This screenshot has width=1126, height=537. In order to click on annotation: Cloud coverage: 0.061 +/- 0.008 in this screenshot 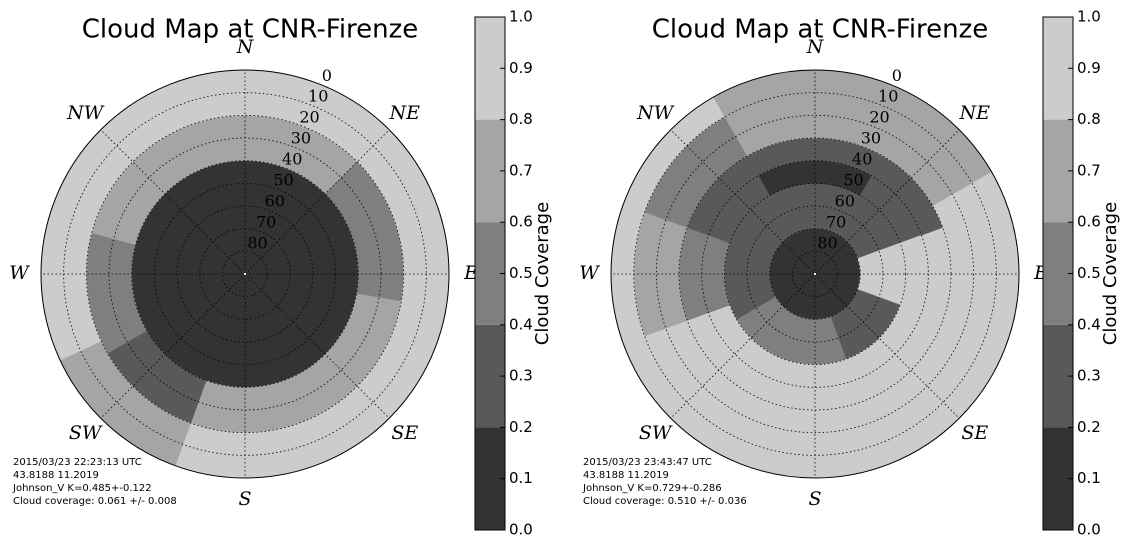, I will do `click(95, 501)`.